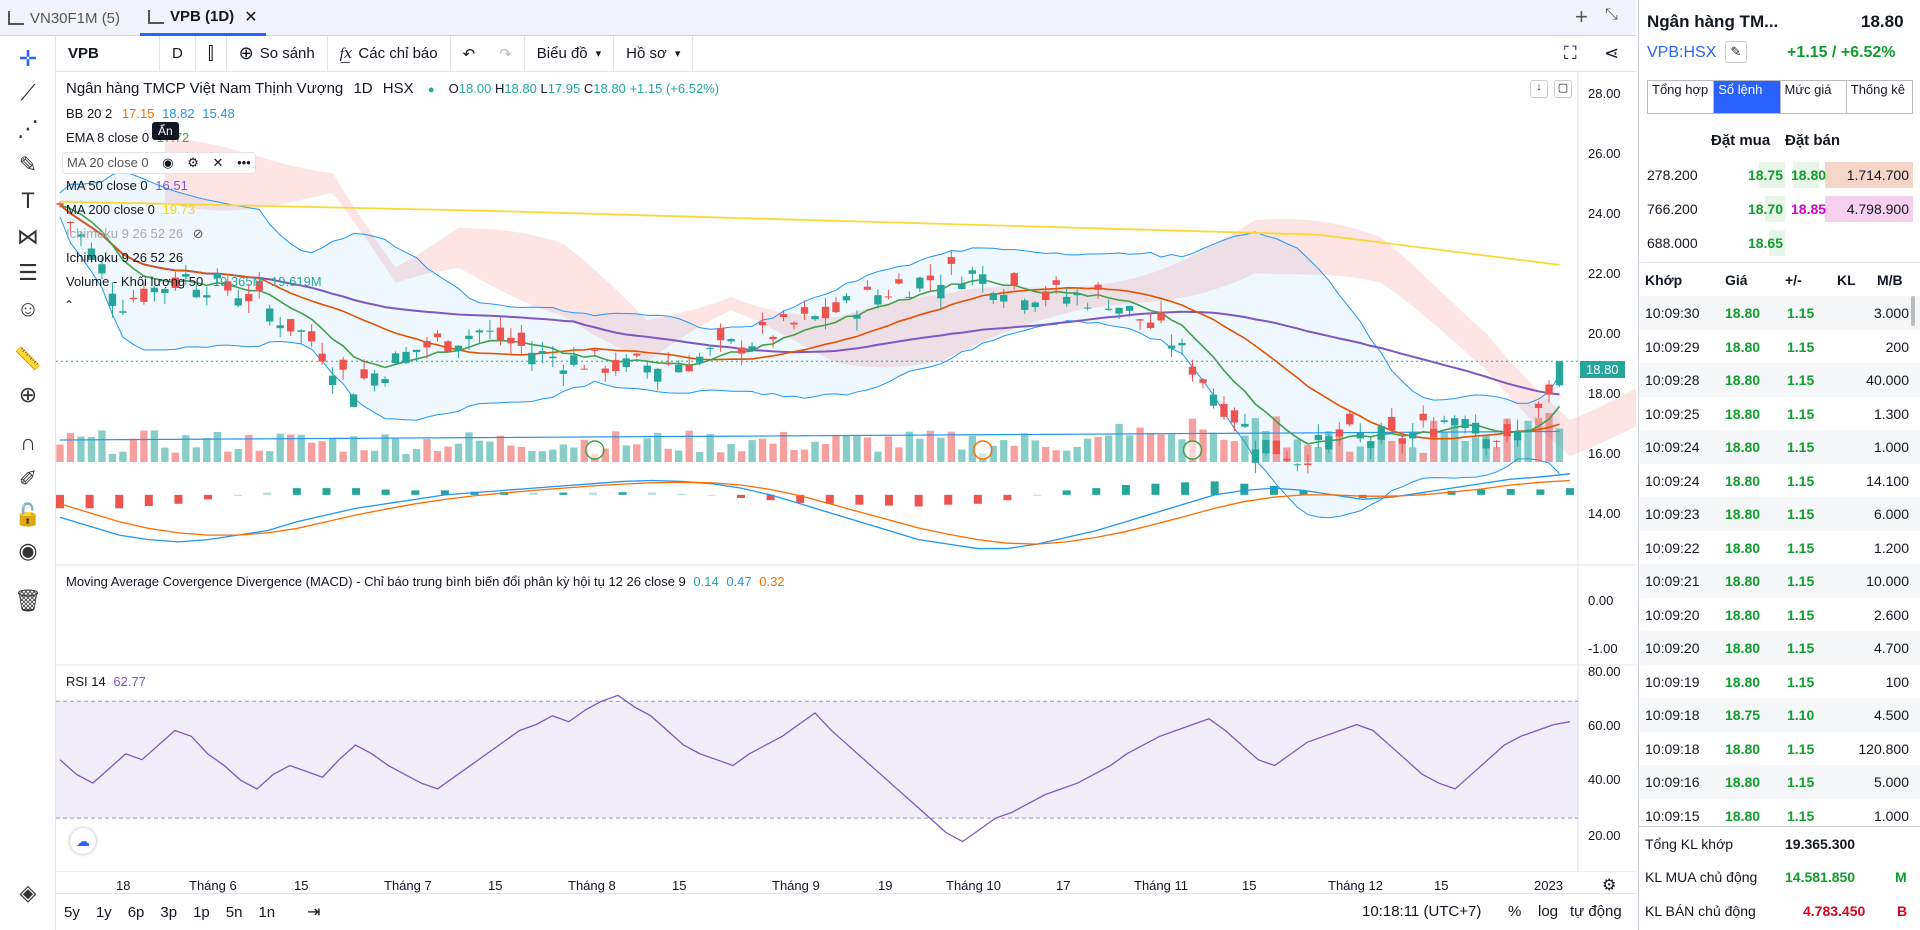  I want to click on range-button: 5n, so click(234, 912).